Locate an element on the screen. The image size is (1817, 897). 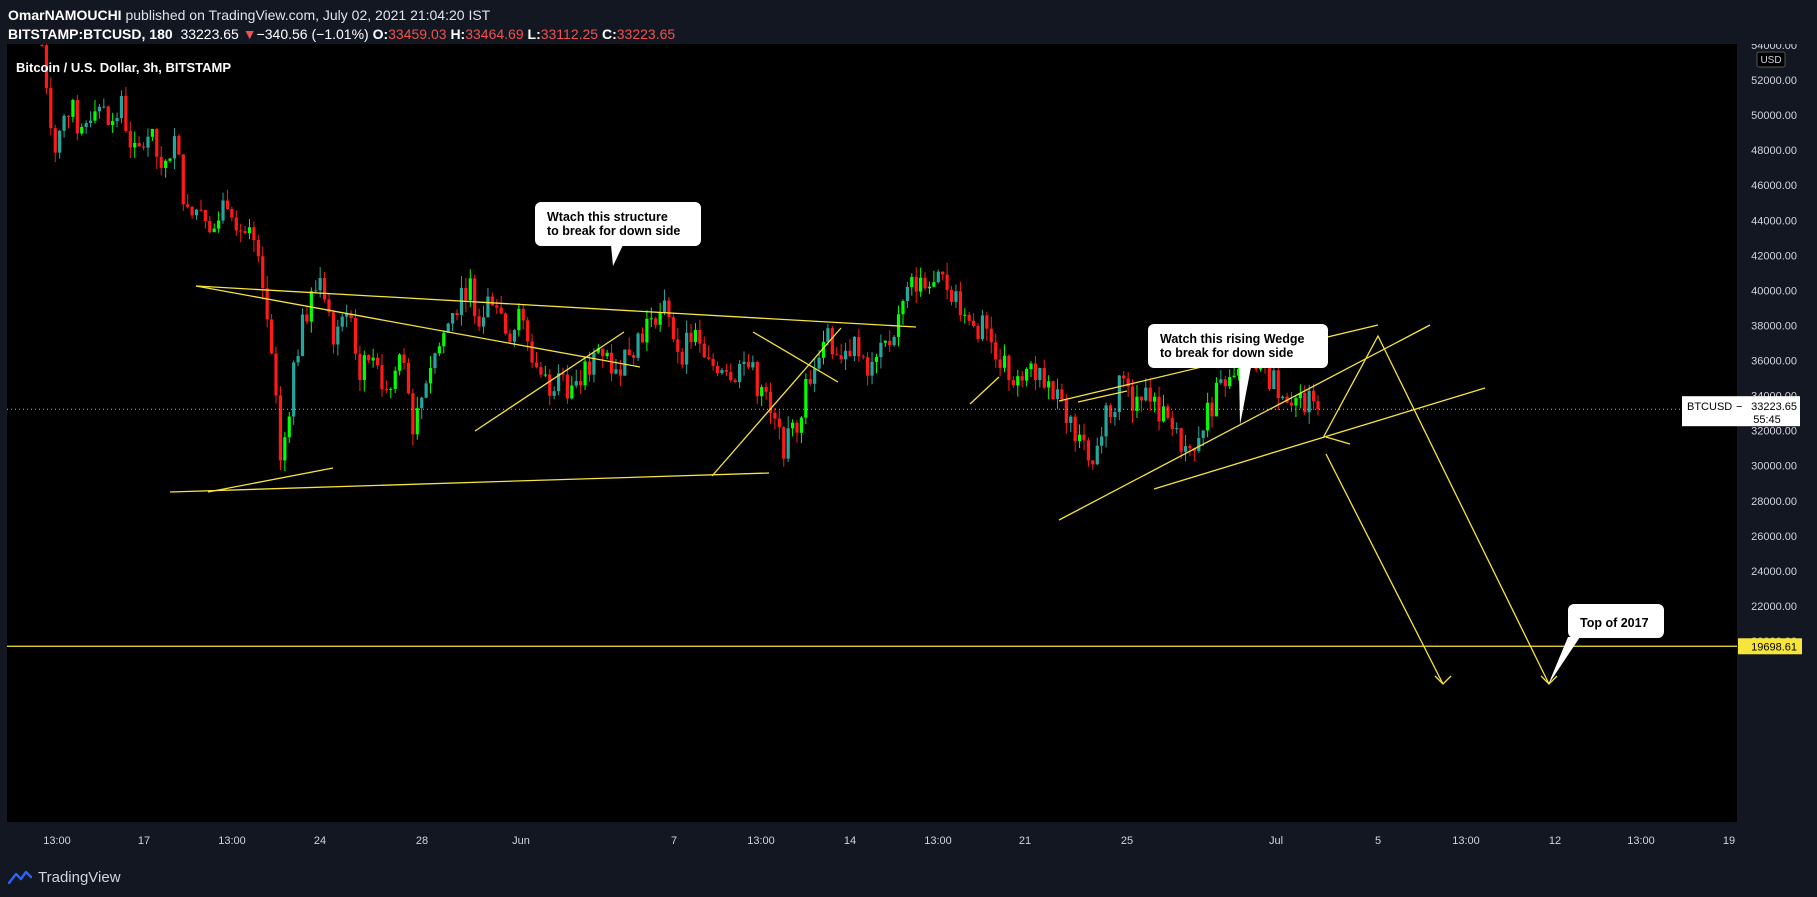
structure-callout-box is located at coordinates (618, 224).